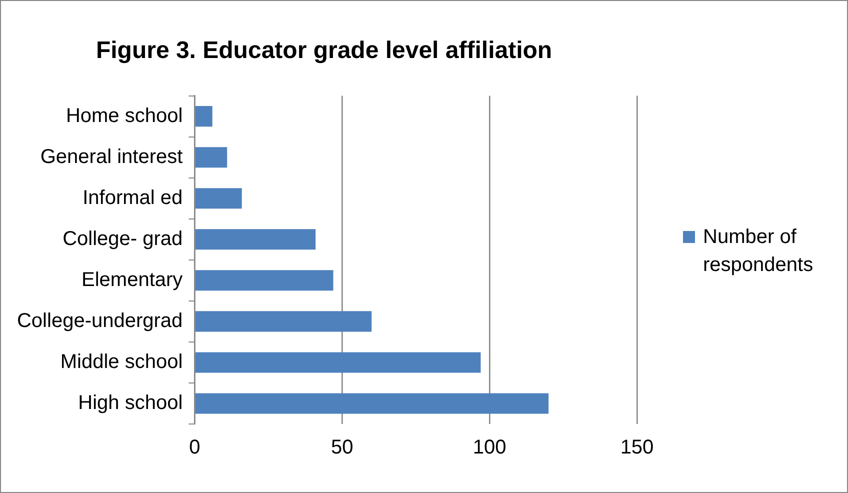 This screenshot has height=493, width=848. Describe the element at coordinates (99, 321) in the screenshot. I see `y-tick-label: College-undergrad` at that location.